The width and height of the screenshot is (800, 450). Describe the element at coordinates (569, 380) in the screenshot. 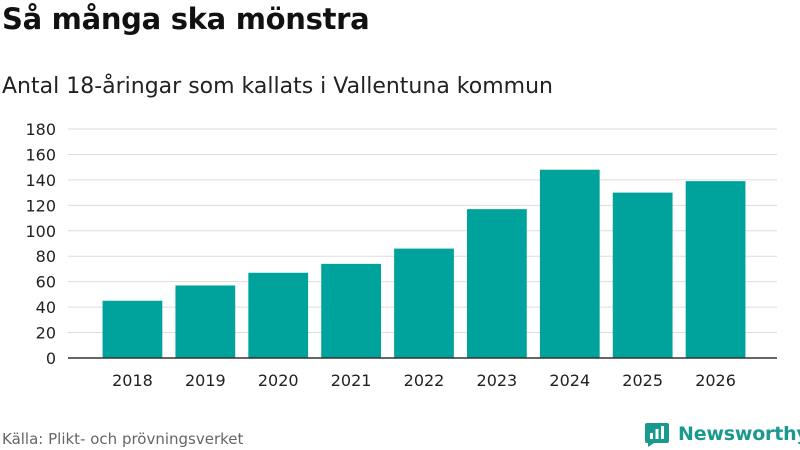

I see `x-tick-label: 2024` at that location.